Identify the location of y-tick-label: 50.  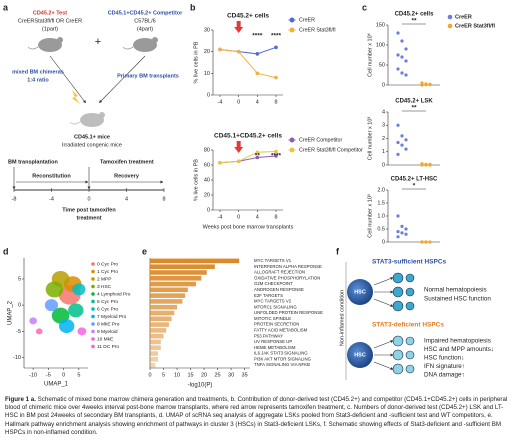
(382, 65).